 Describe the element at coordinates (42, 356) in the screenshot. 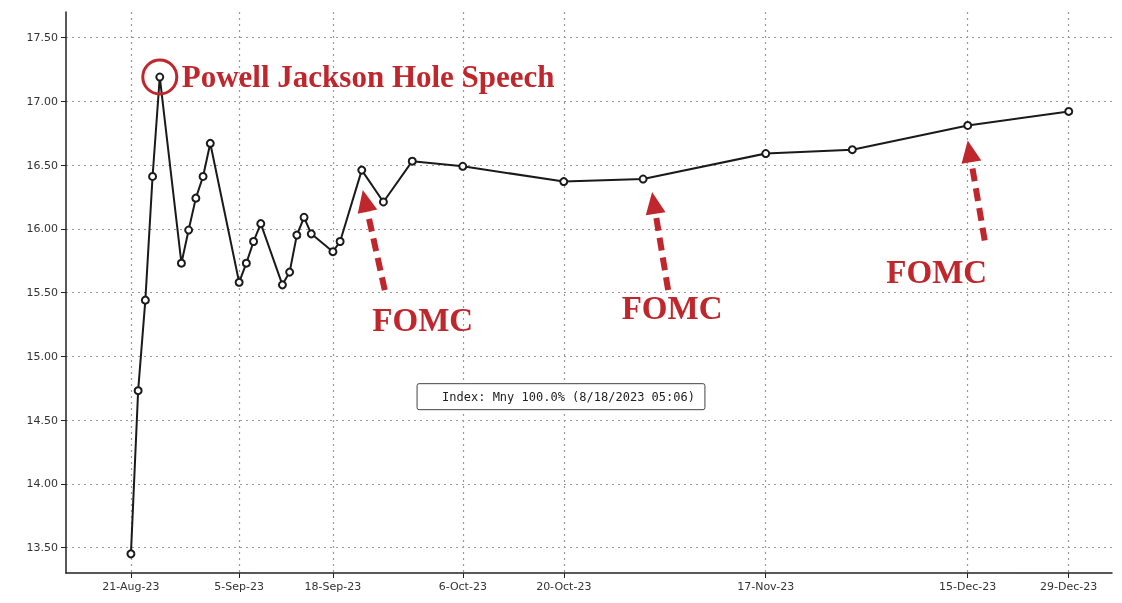

I see `y-tick-label: 15.00` at that location.